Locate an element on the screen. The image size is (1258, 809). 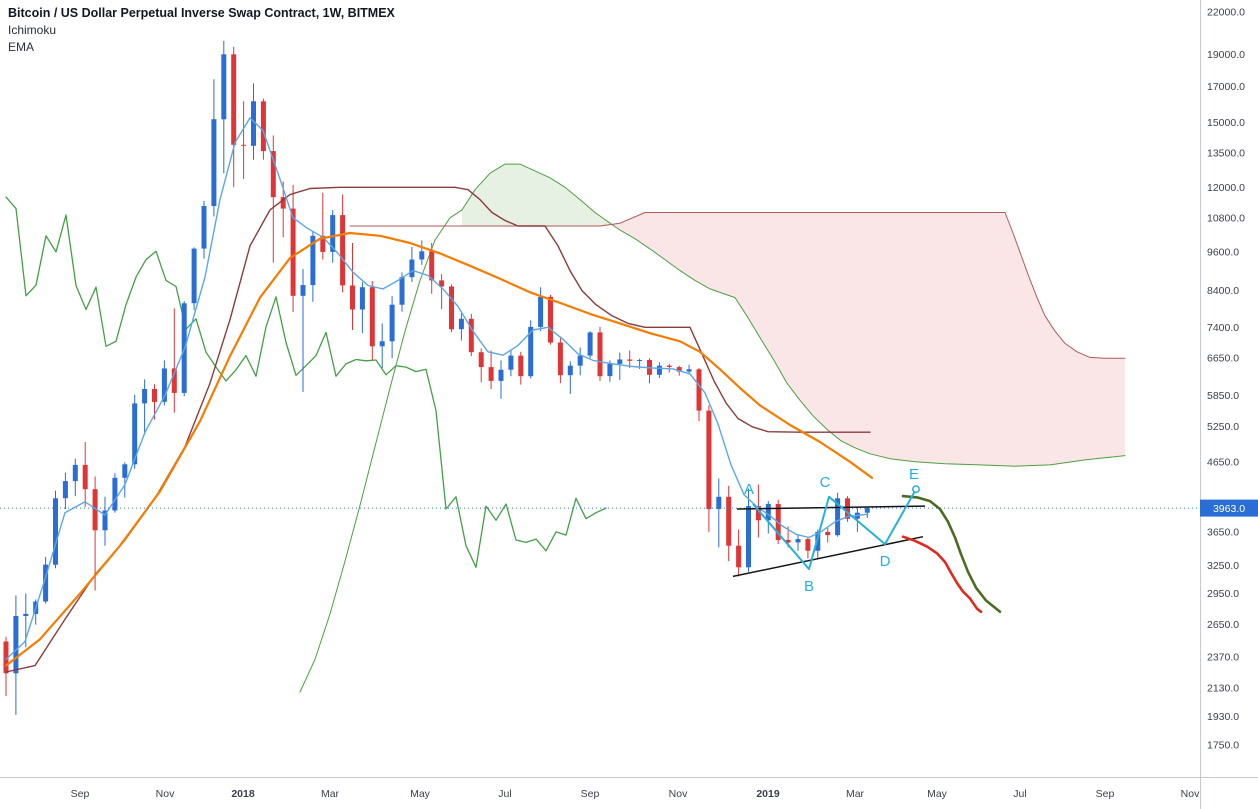
wave-end-marker is located at coordinates (916, 489).